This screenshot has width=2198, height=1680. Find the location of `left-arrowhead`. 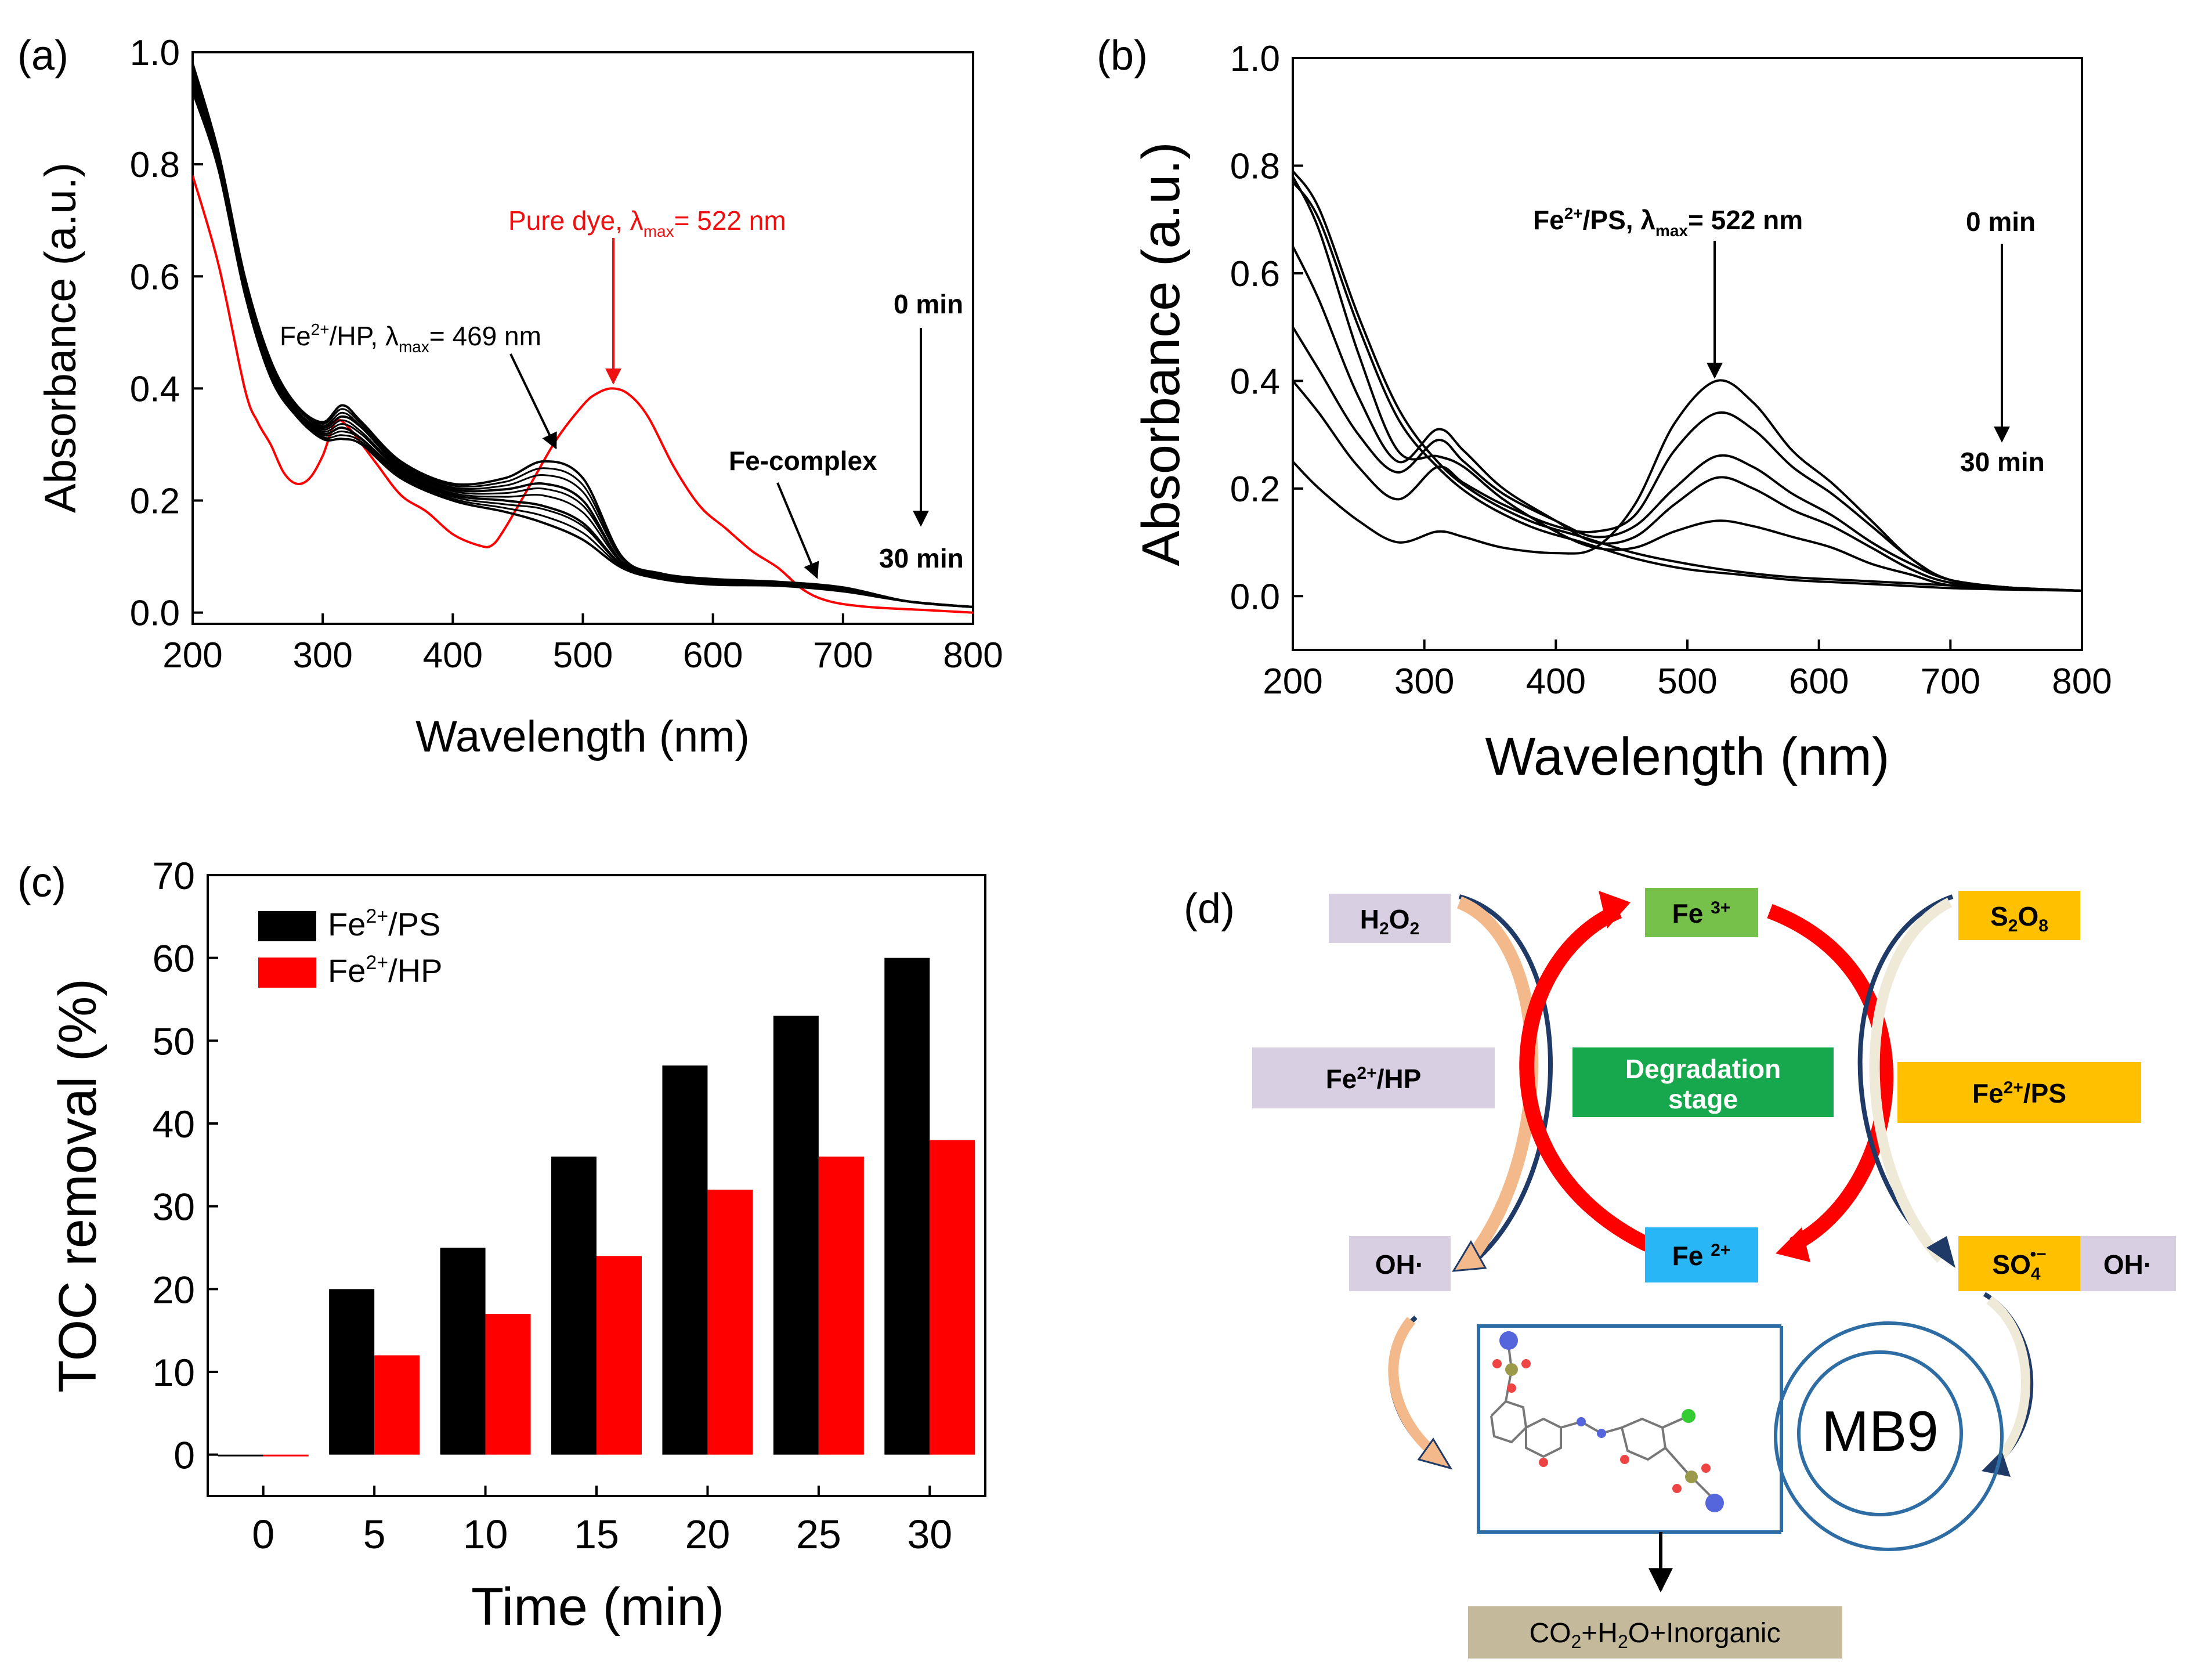

left-arrowhead is located at coordinates (1469, 1256).